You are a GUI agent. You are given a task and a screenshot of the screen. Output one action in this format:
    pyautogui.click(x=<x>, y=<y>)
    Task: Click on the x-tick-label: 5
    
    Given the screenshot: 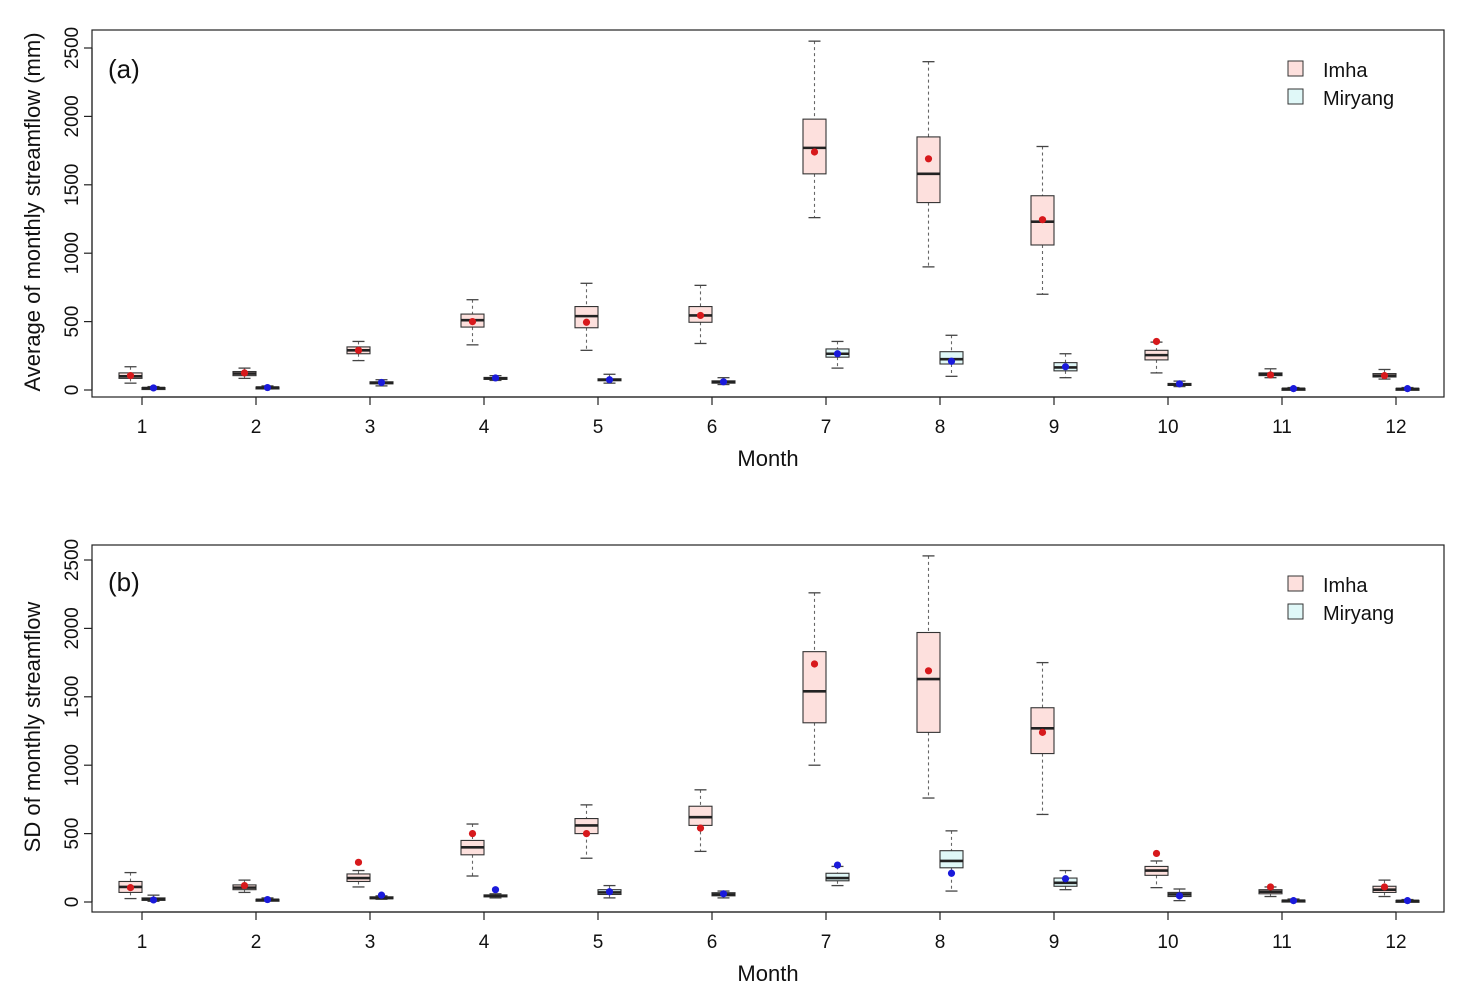 What is the action you would take?
    pyautogui.click(x=598, y=942)
    